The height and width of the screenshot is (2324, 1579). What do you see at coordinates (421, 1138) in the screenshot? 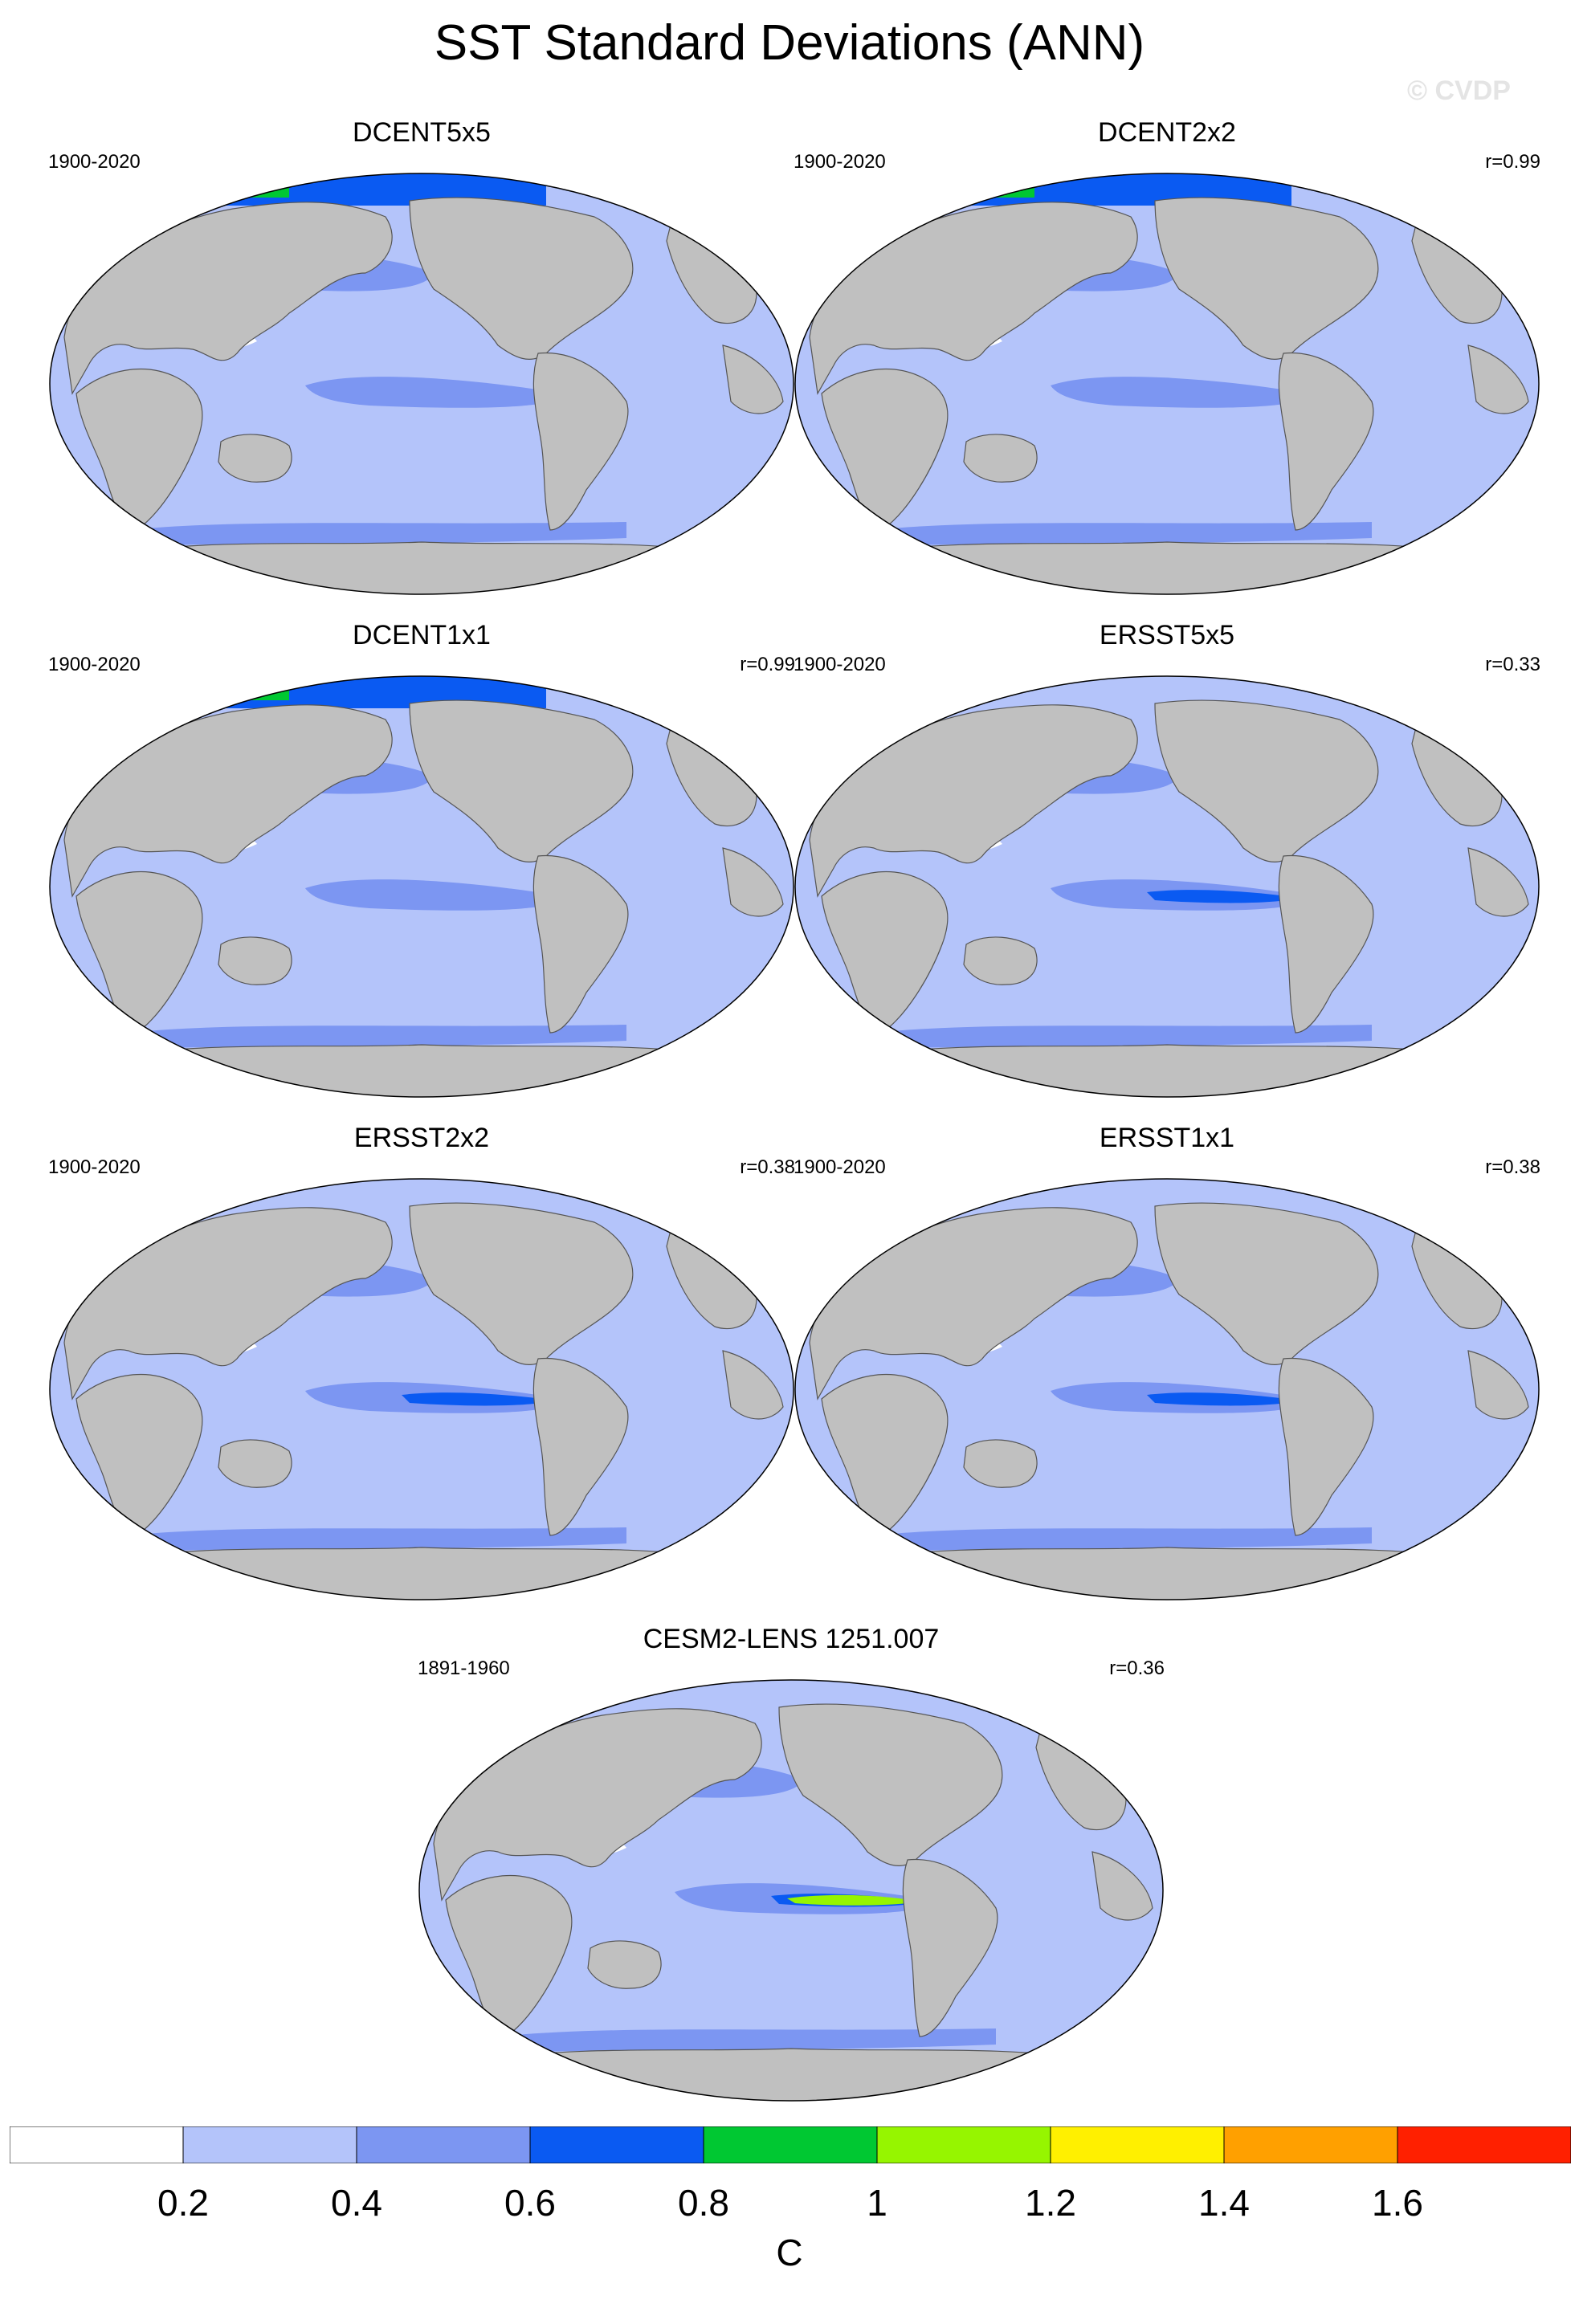
I see `panel-title: ERSST2x2` at bounding box center [421, 1138].